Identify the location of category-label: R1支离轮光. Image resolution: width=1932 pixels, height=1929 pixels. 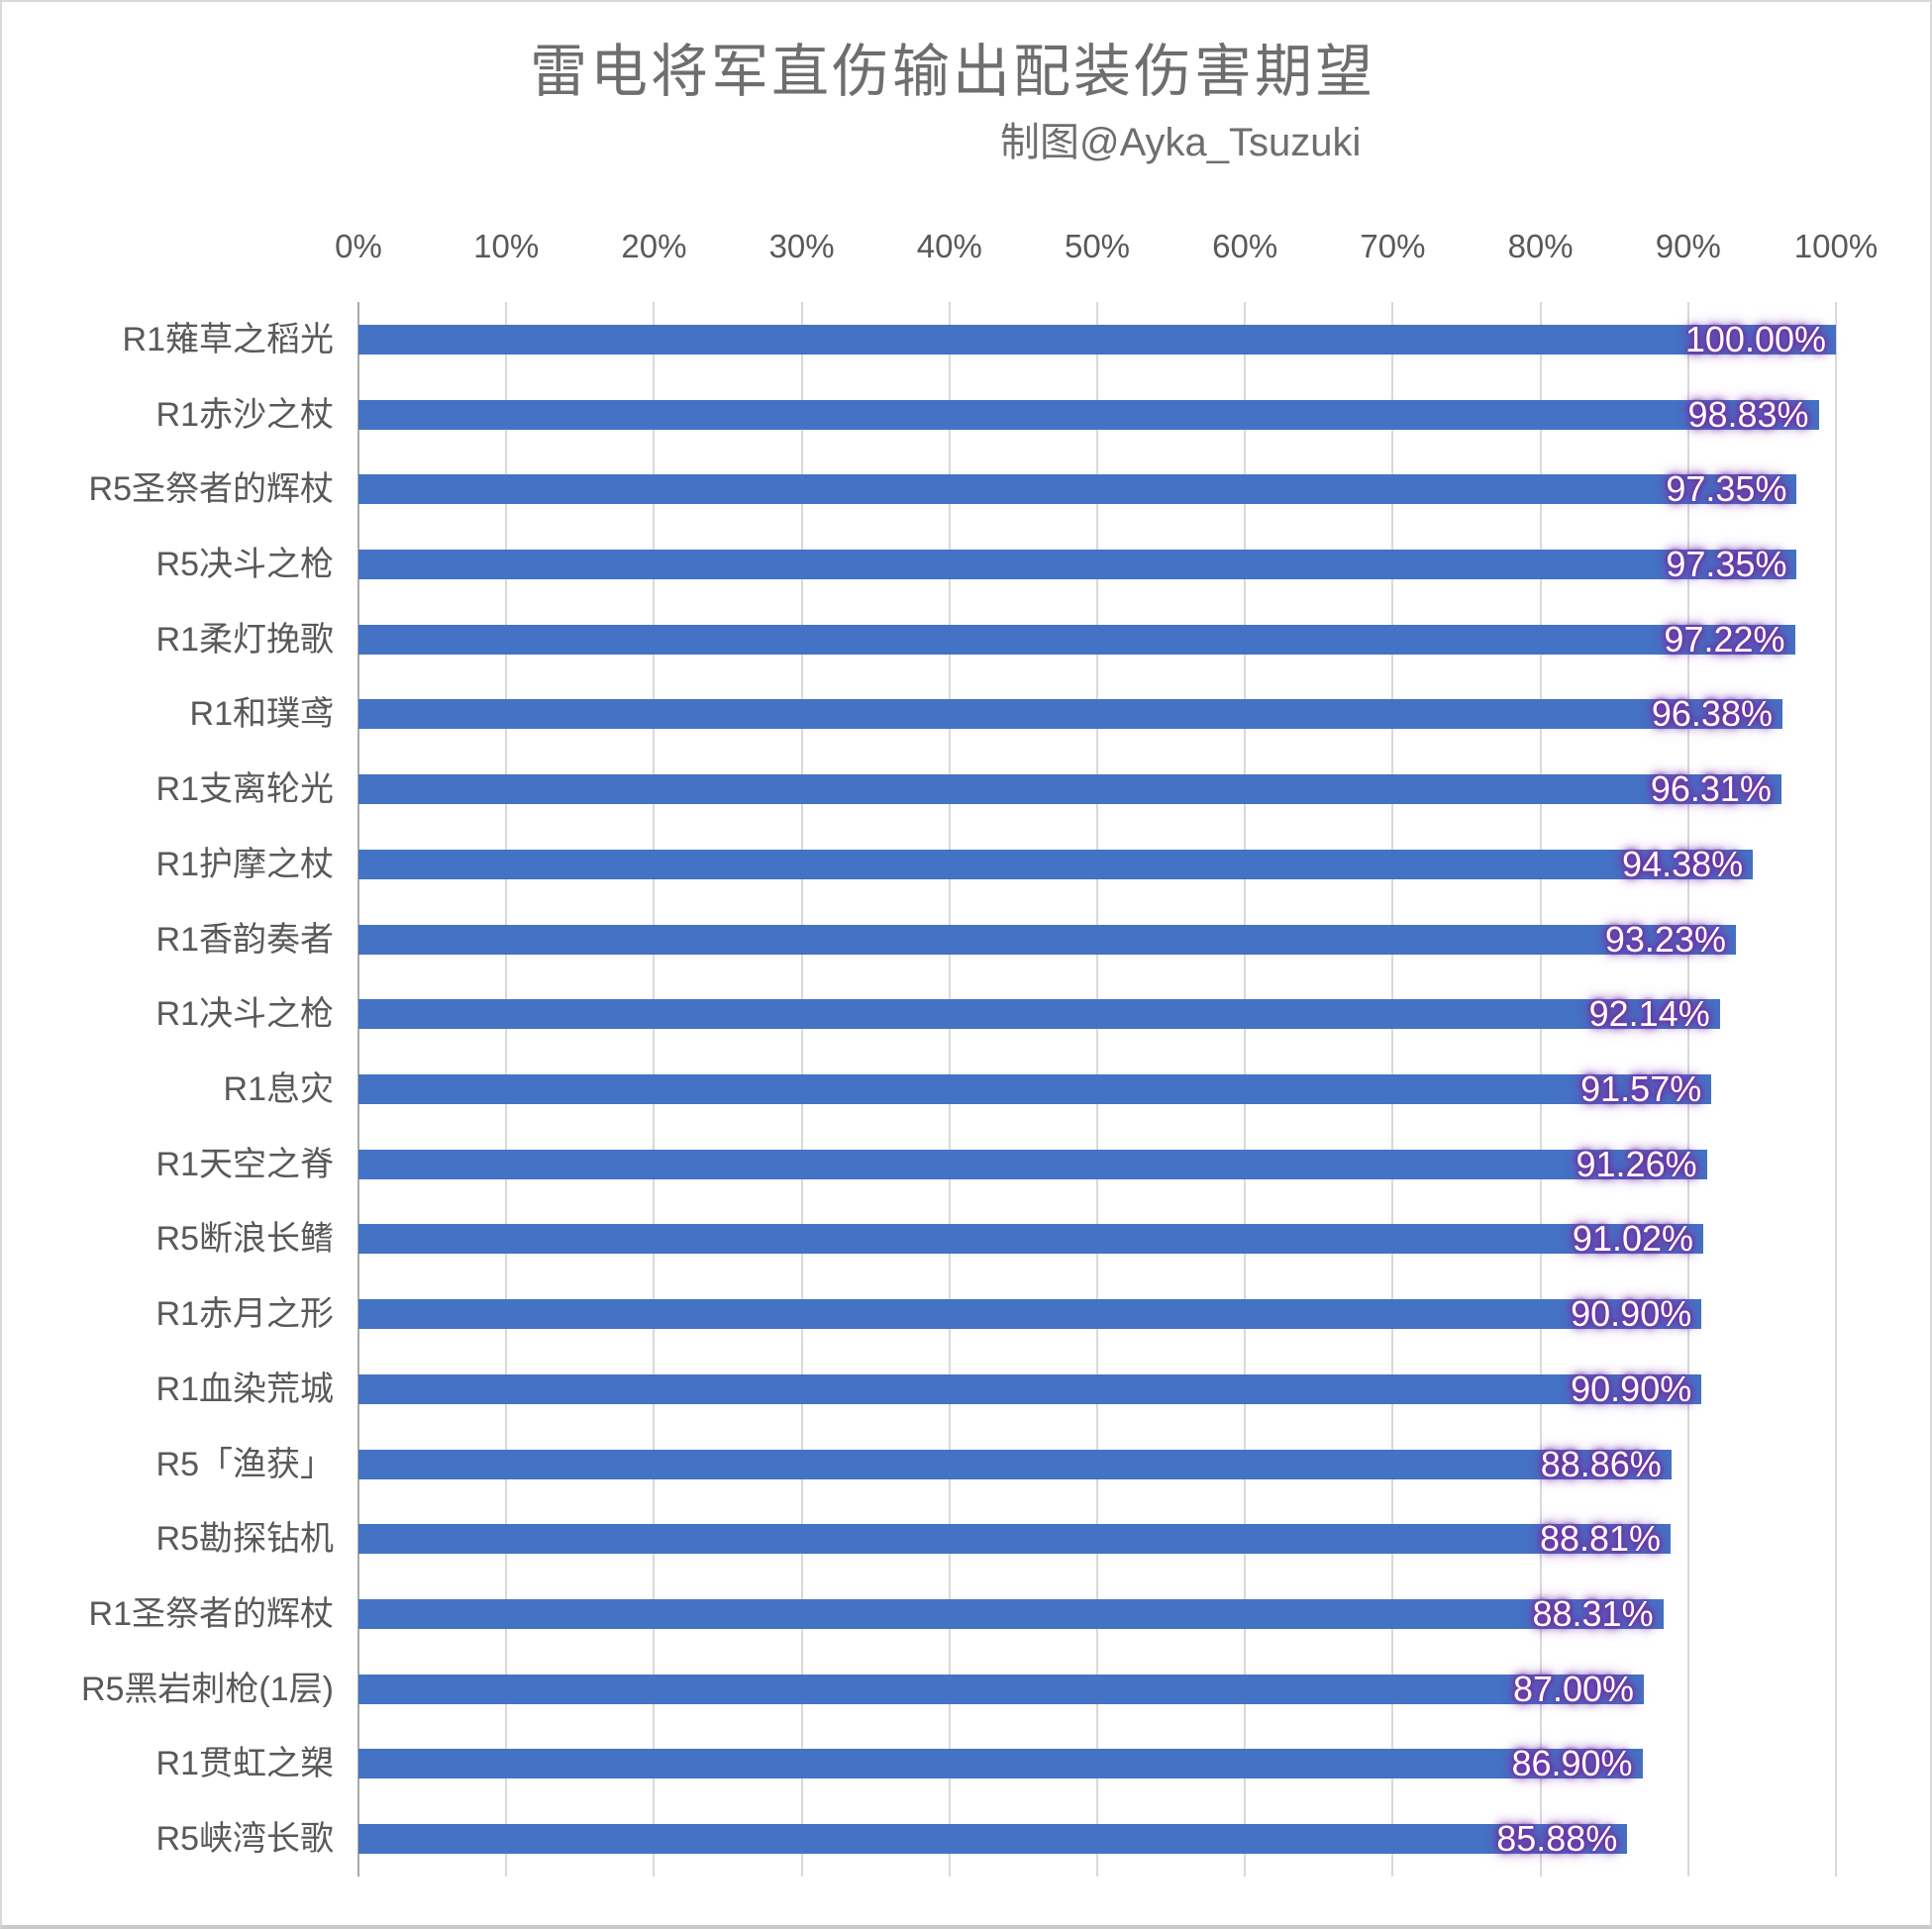
(244, 789).